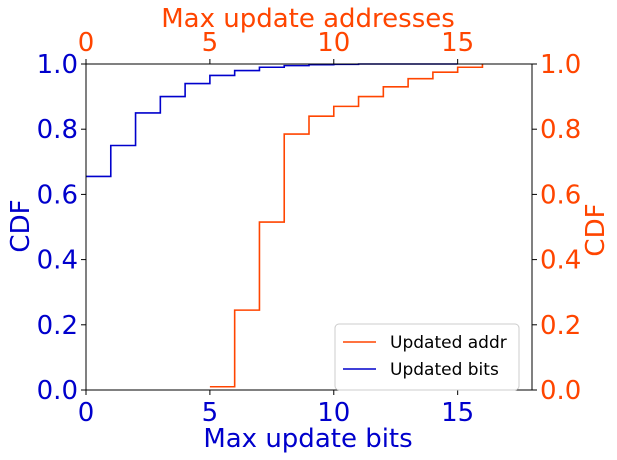 The height and width of the screenshot is (460, 617). Describe the element at coordinates (333, 413) in the screenshot. I see `x-tick-label-bottom: 10` at that location.